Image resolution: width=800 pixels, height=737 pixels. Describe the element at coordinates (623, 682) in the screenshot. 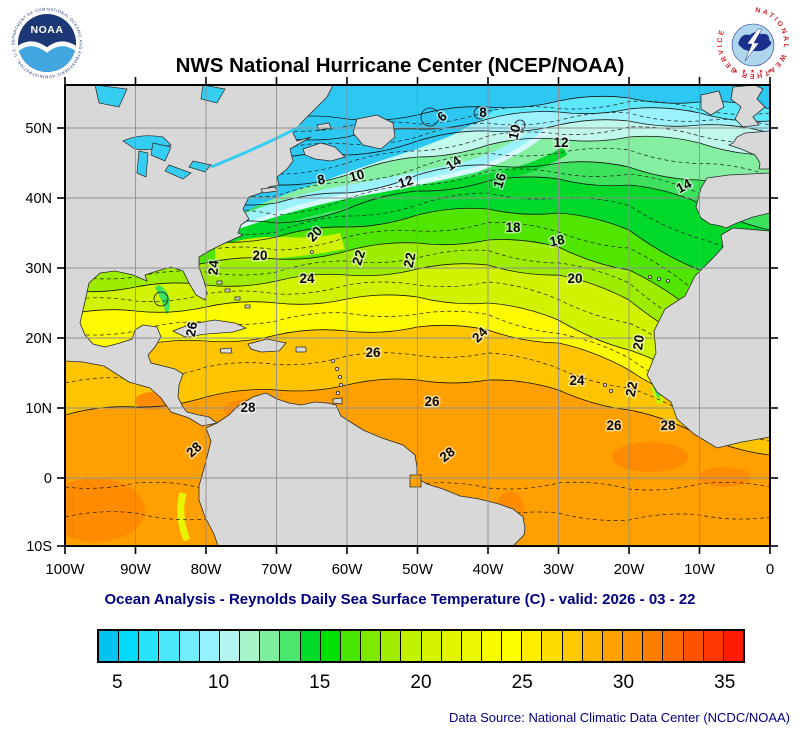

I see `colorbar-tick-30: 30` at that location.